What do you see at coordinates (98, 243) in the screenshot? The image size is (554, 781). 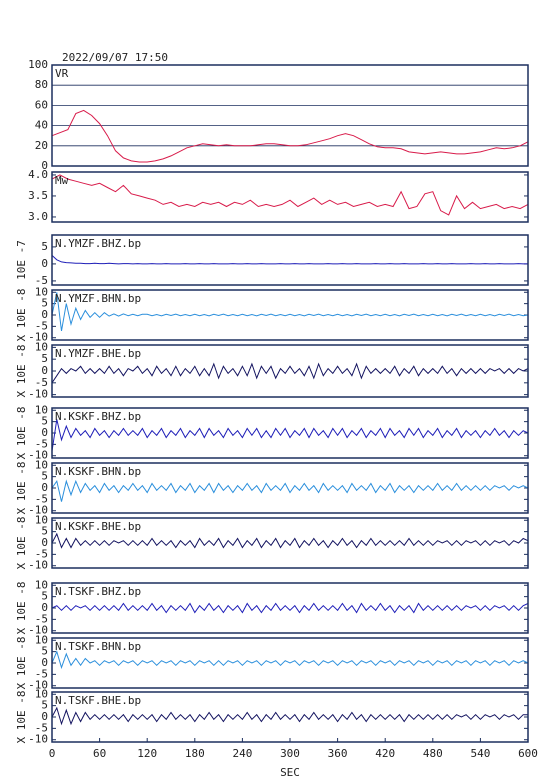 I see `panel-label: N.YMZF.BHZ.bp` at bounding box center [98, 243].